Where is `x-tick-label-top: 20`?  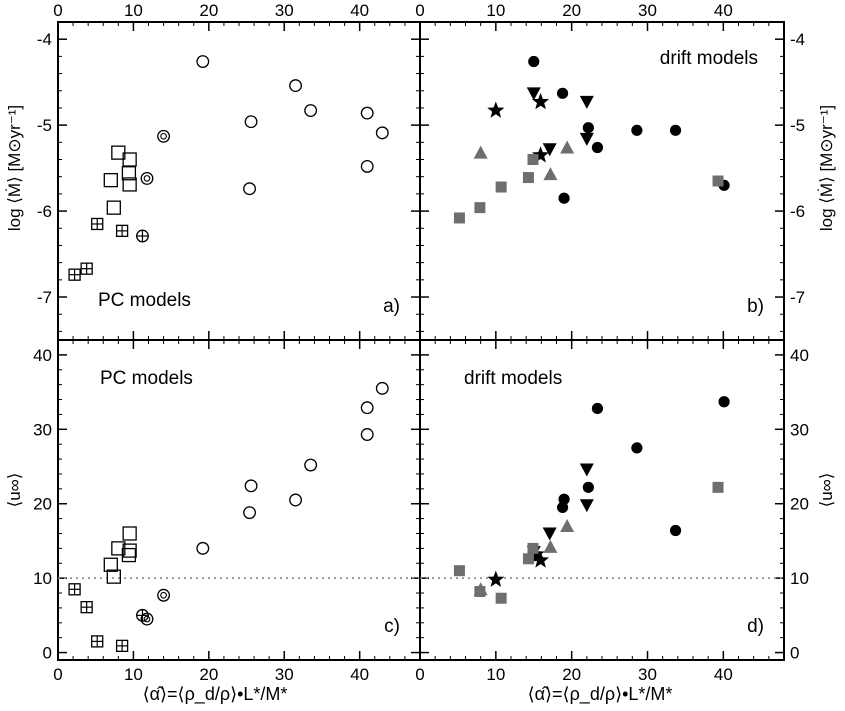 x-tick-label-top: 20 is located at coordinates (208, 10).